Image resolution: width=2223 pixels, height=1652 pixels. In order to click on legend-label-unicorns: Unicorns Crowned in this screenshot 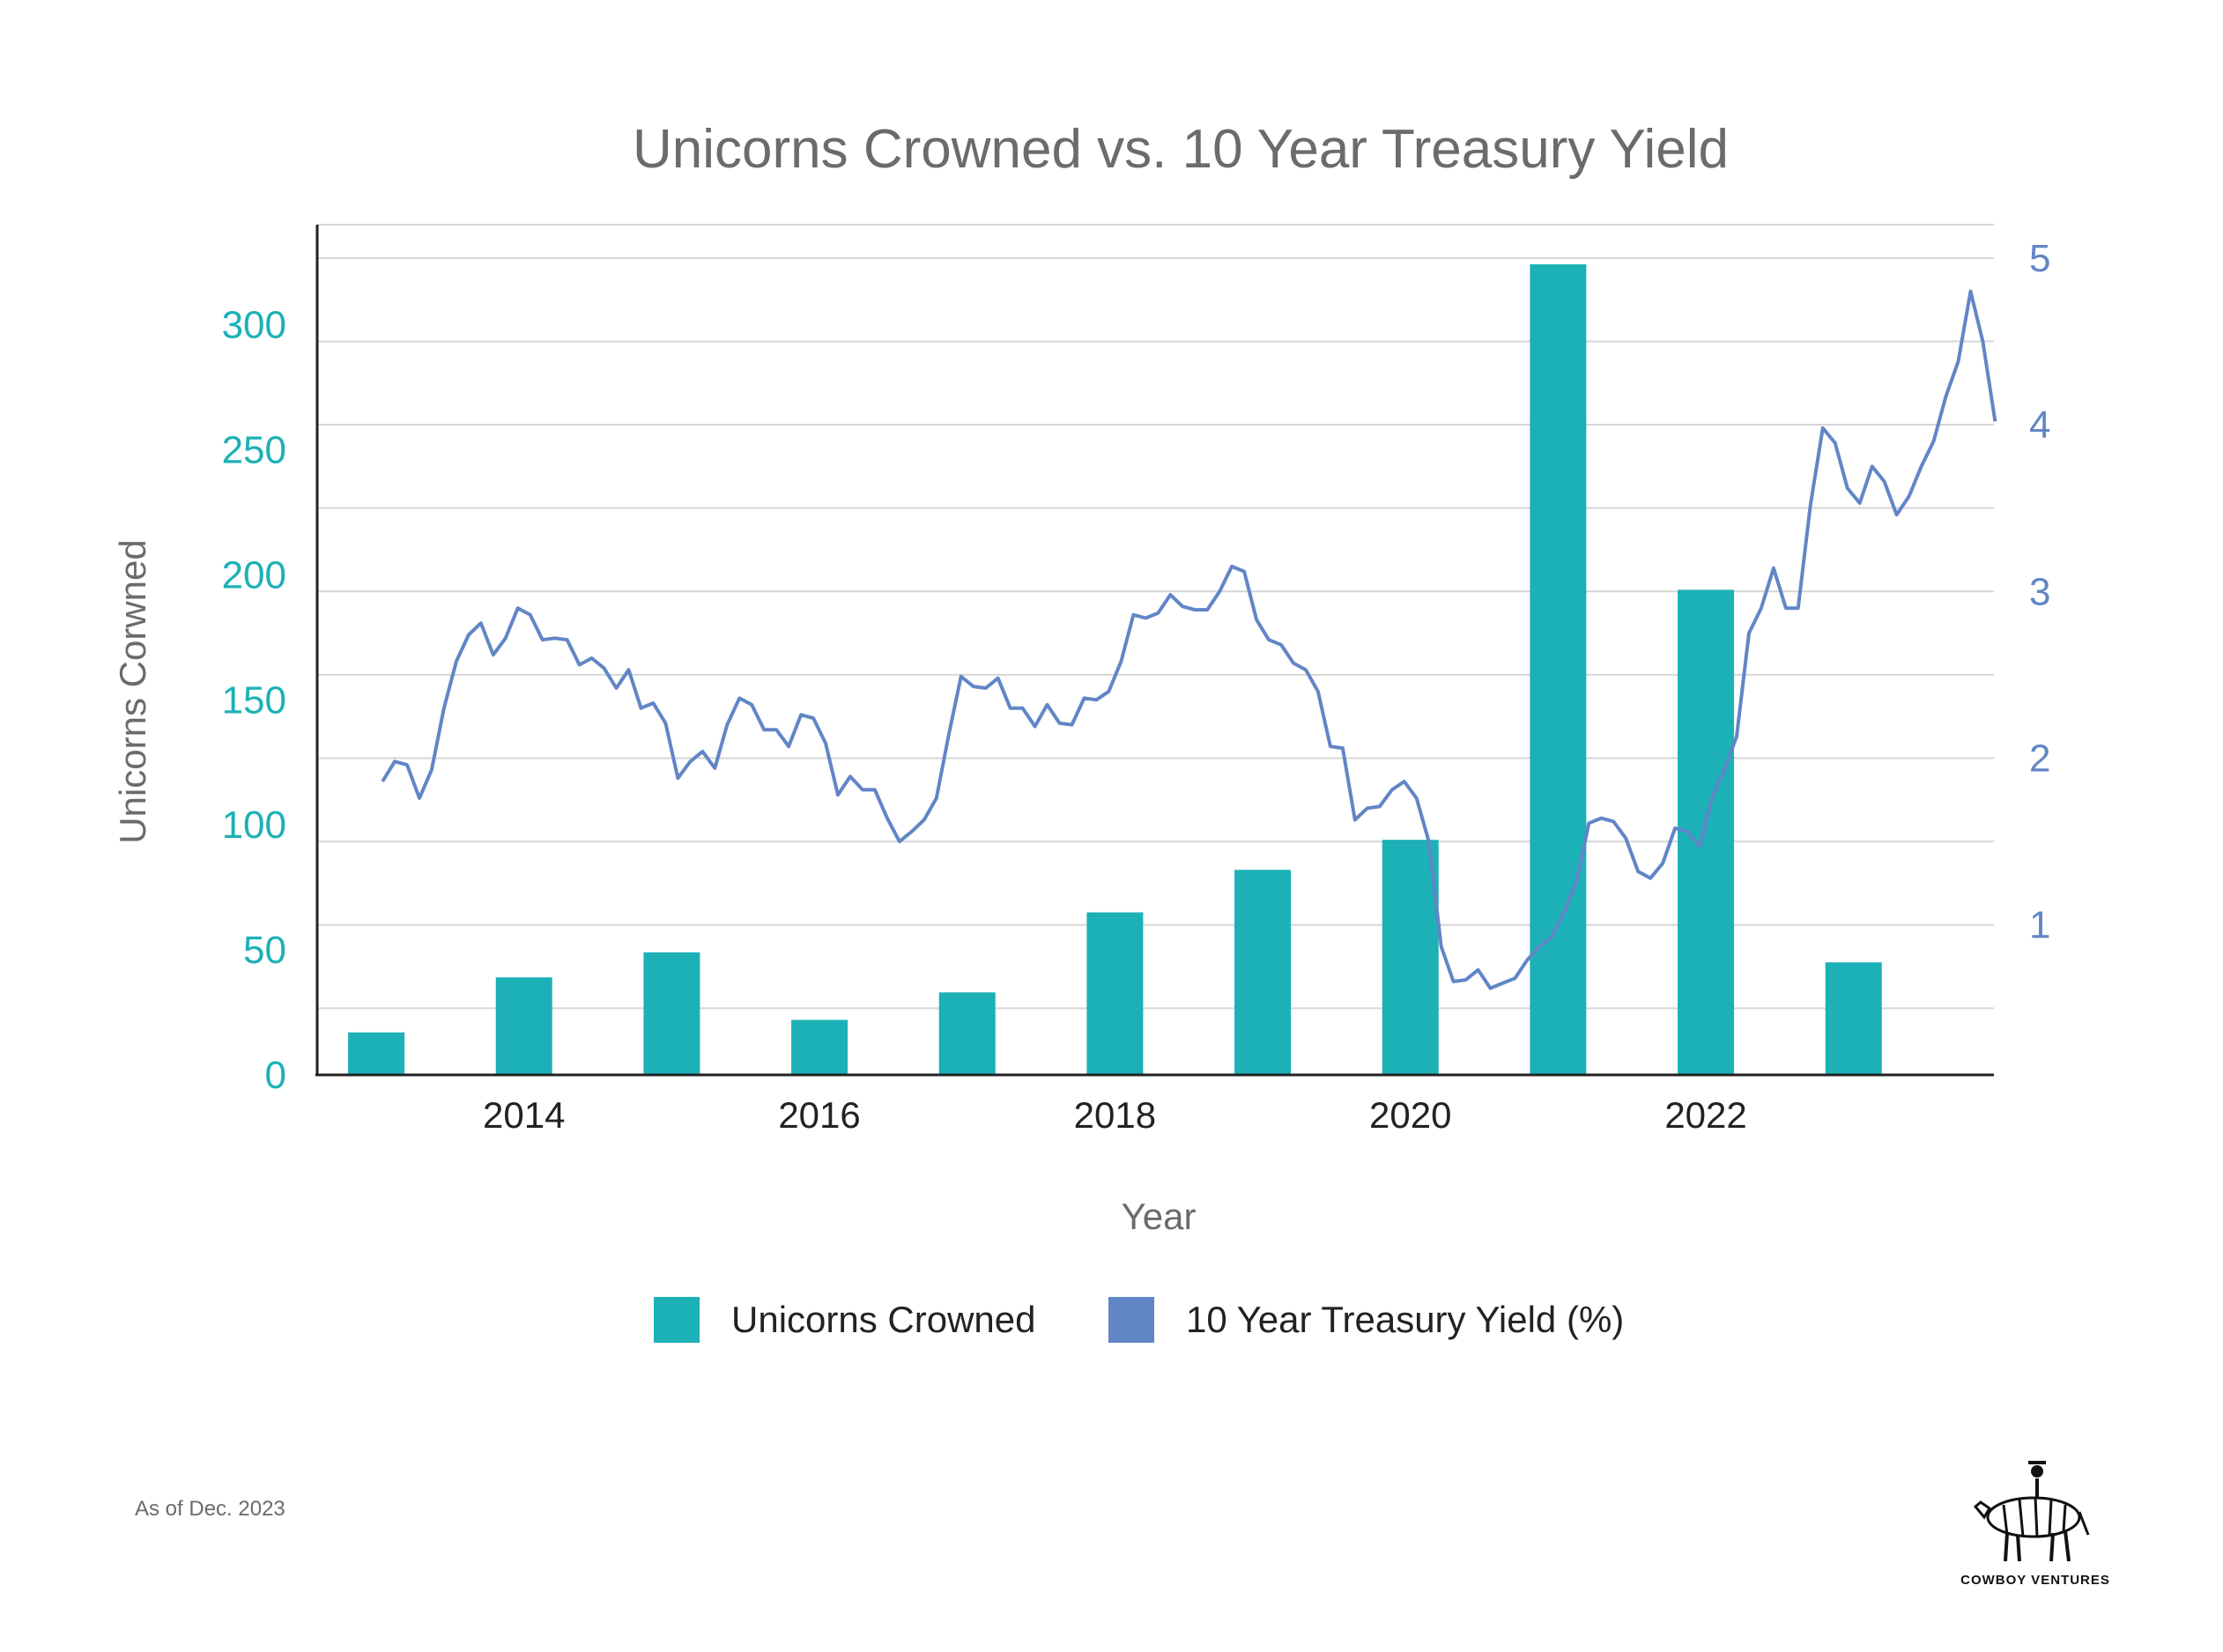, I will do `click(883, 1319)`.